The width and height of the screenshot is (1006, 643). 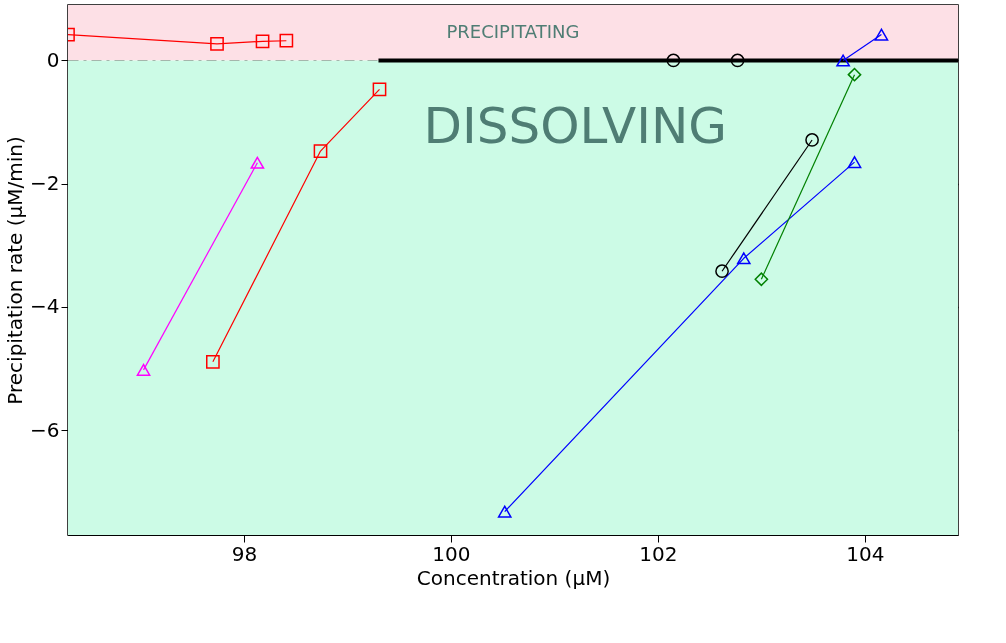 What do you see at coordinates (244, 553) in the screenshot?
I see `x-tick-label: 98` at bounding box center [244, 553].